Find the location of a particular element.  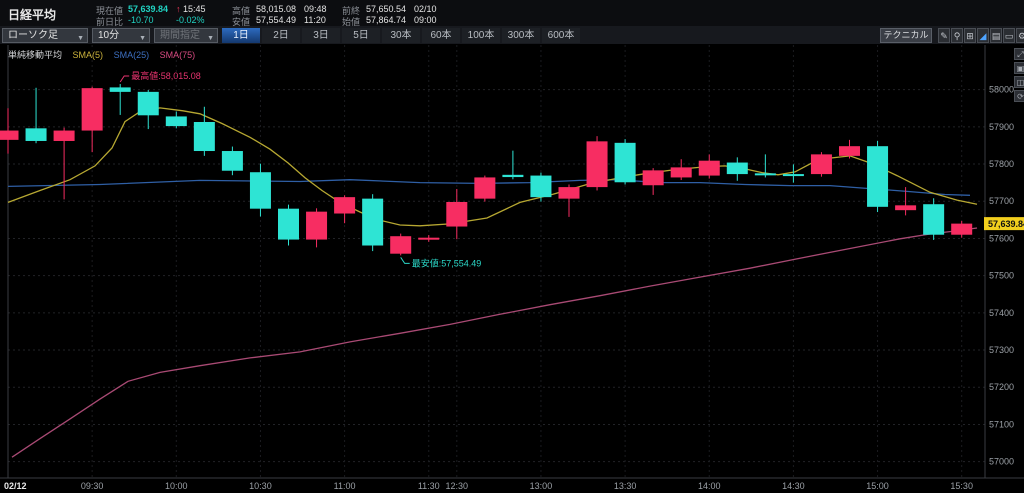

area-chart-icon: ◢ is located at coordinates (983, 35).